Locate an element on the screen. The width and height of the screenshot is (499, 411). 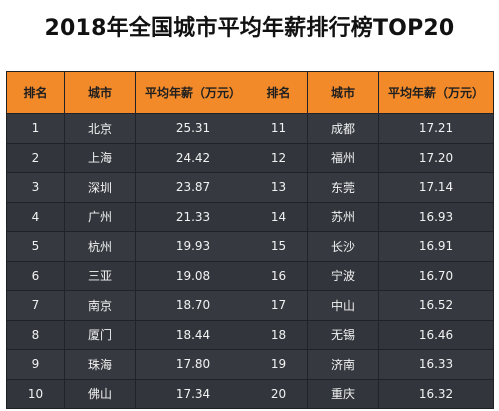
table-row: 8 厦门 18.44 is located at coordinates (128, 334).